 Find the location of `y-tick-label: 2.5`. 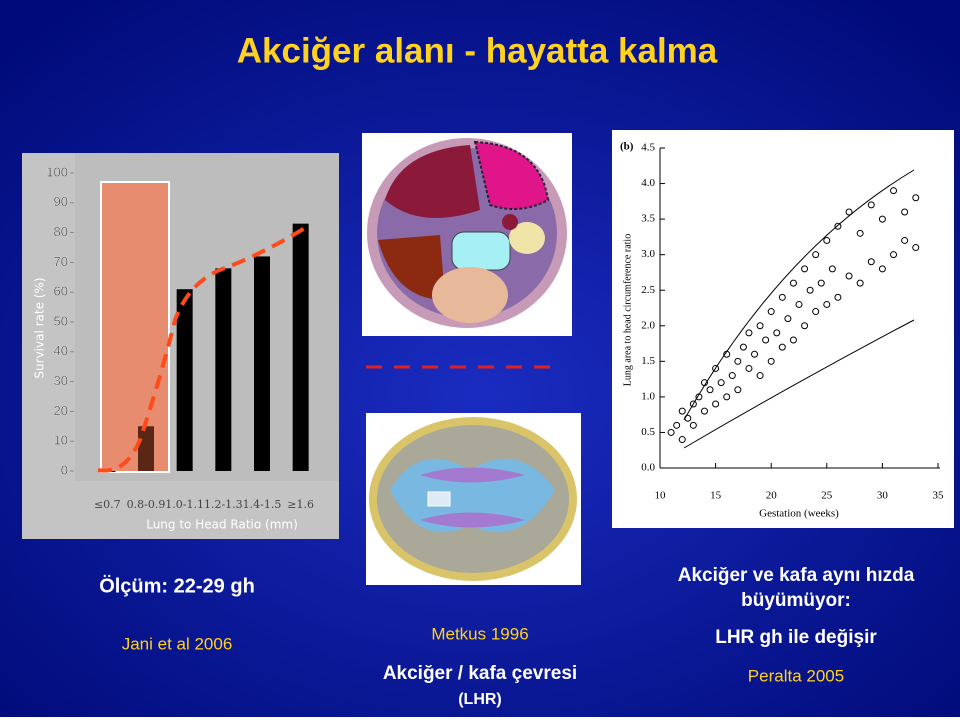

y-tick-label: 2.5 is located at coordinates (648, 290).